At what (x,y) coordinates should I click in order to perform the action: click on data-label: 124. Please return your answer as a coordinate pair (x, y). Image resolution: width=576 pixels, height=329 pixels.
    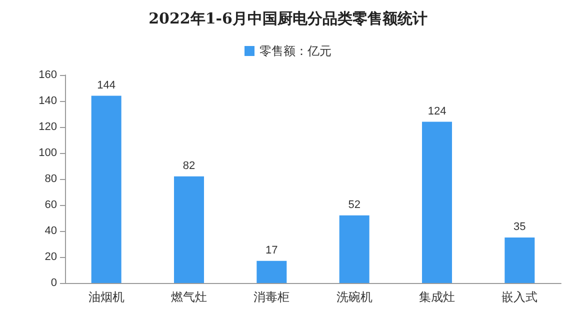
    Looking at the image, I should click on (437, 111).